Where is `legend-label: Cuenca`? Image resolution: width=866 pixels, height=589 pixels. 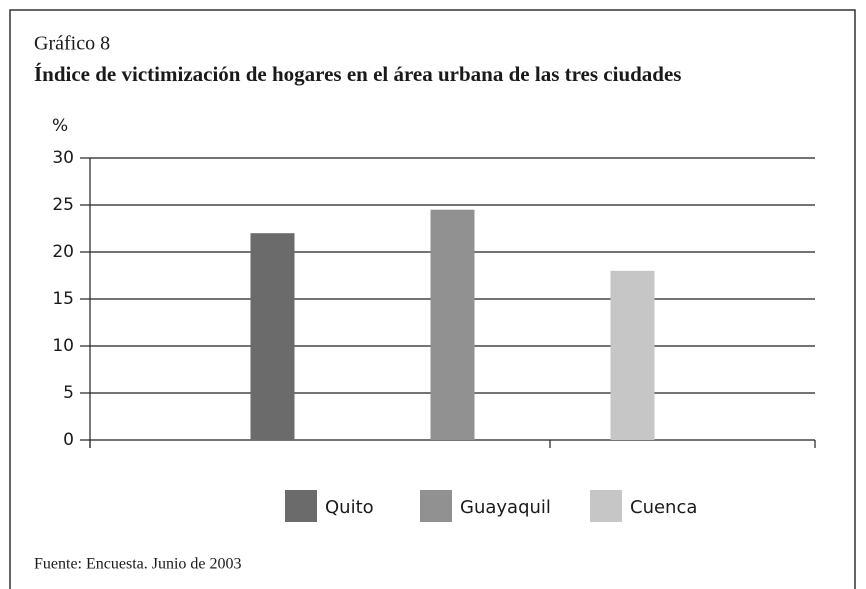 legend-label: Cuenca is located at coordinates (663, 507).